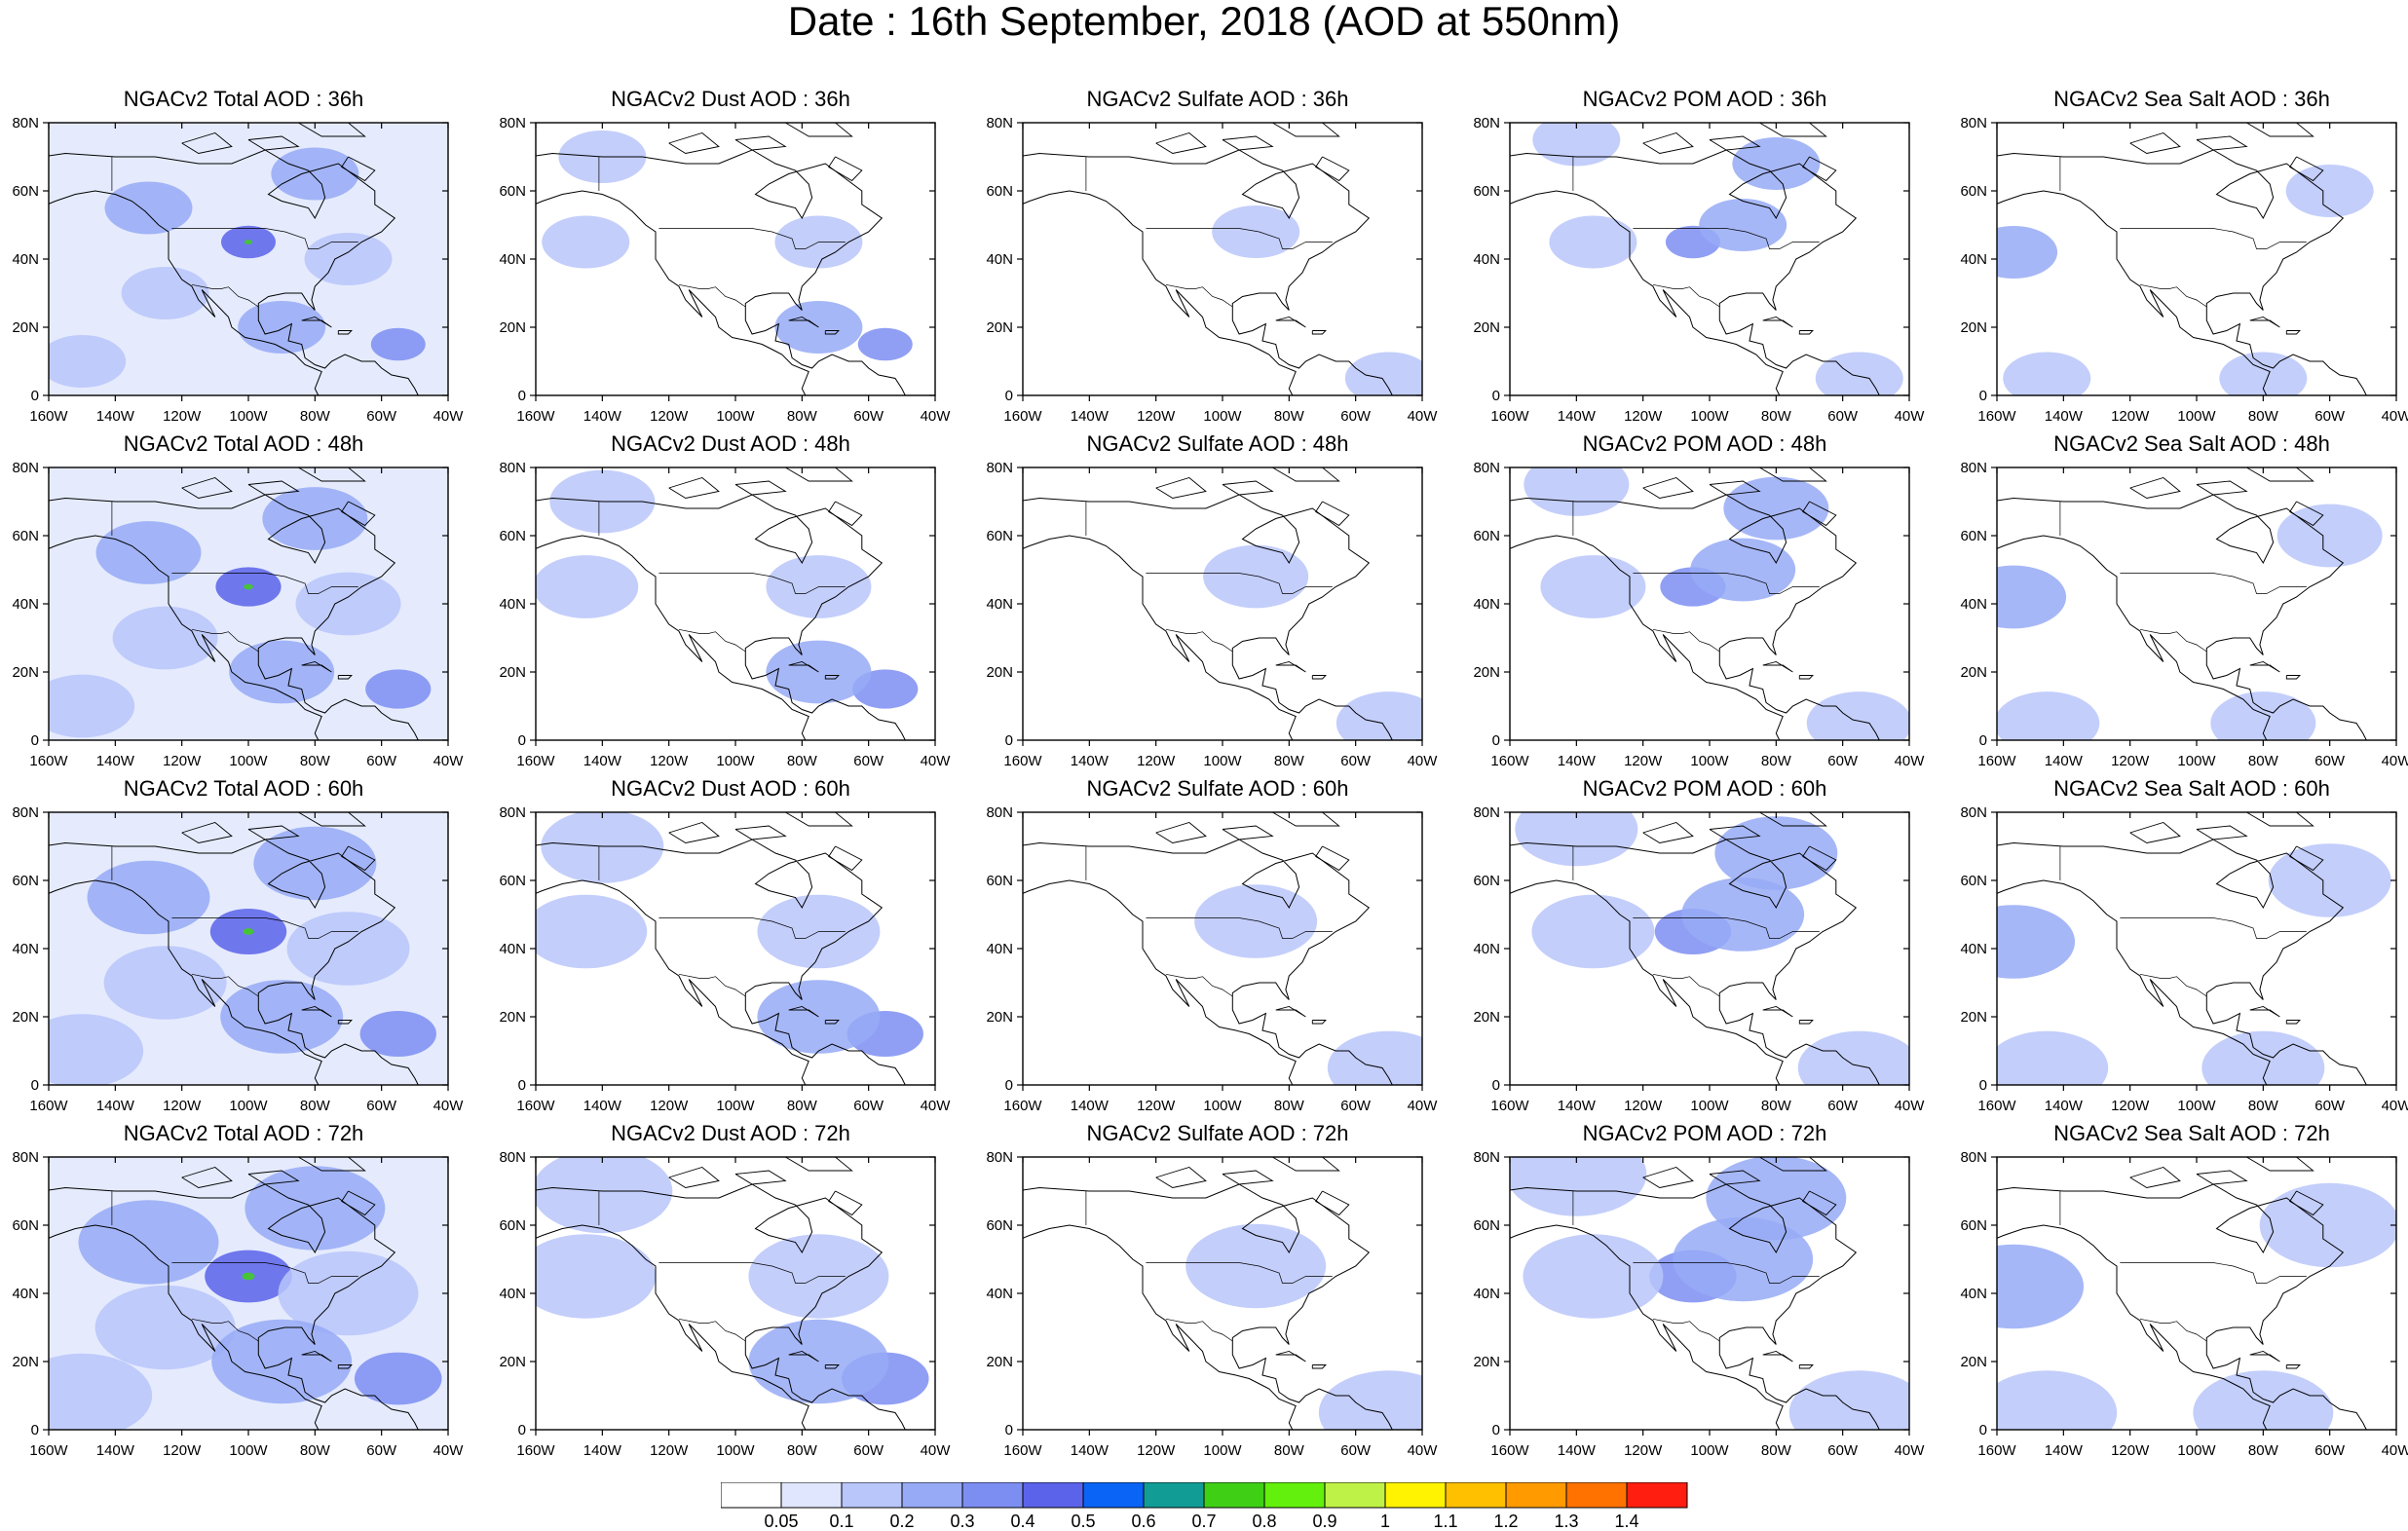  What do you see at coordinates (1222, 416) in the screenshot?
I see `lon-tick-label: 100W` at bounding box center [1222, 416].